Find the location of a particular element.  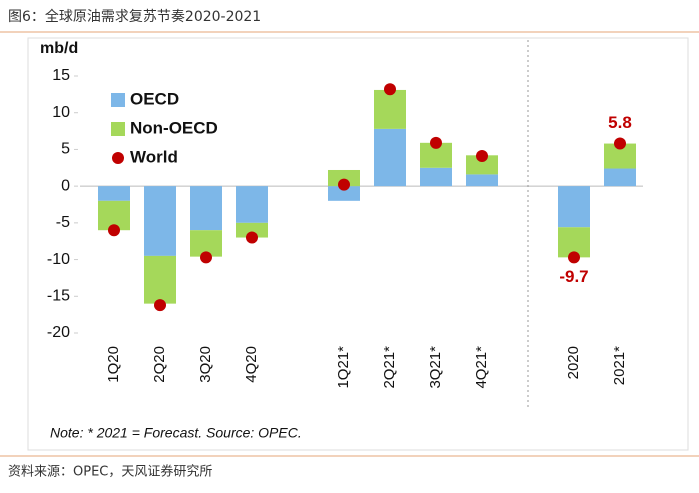

figure-title: 图6：全球原油需求复苏节奏2020-2021 is located at coordinates (134, 16).